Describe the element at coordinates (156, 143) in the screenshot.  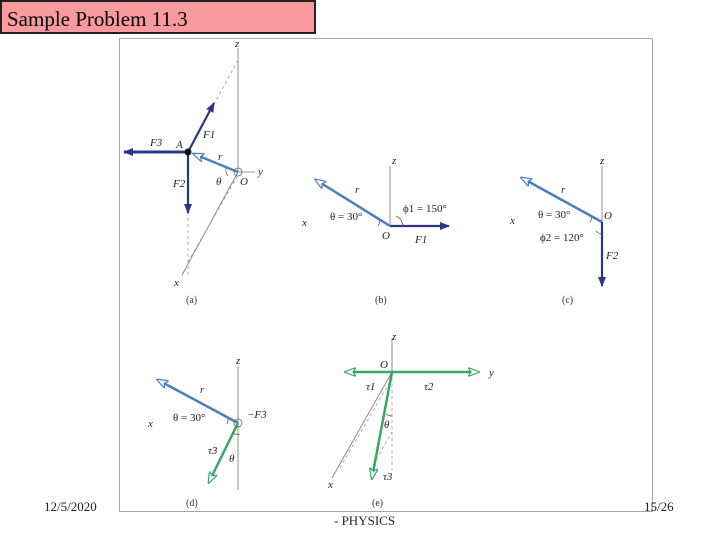
I see `f3-label: F3` at that location.